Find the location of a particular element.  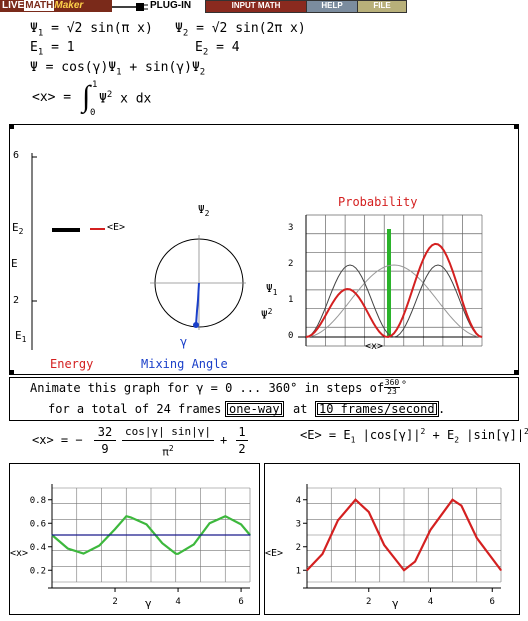

animate-line-2-text: for a total of 24 frames is located at coordinates (135, 409).